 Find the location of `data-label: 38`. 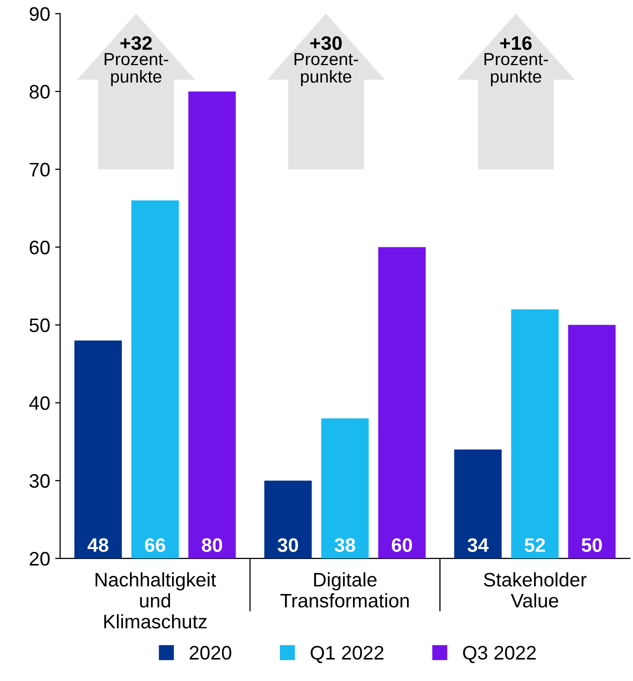

data-label: 38 is located at coordinates (345, 545).